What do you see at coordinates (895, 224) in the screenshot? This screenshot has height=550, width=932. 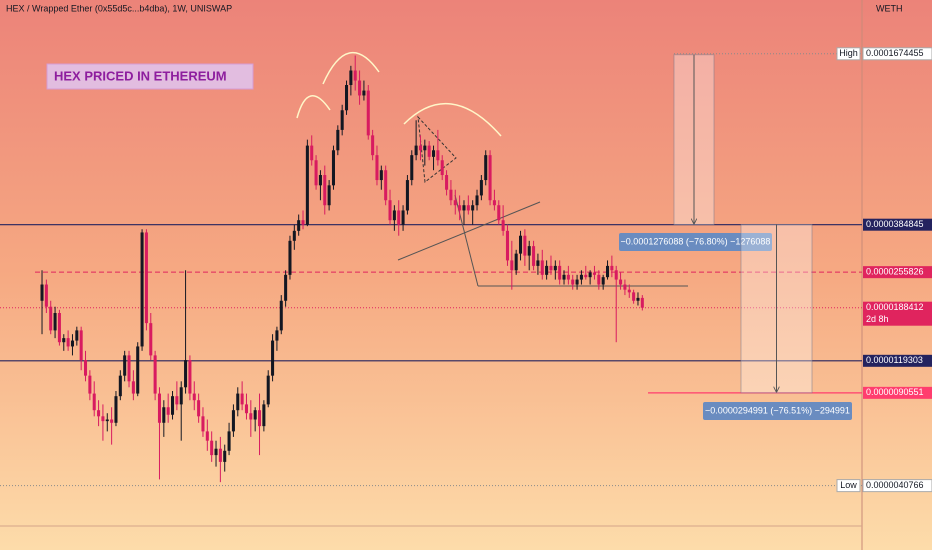 I see `price-label: 0.0000384845` at bounding box center [895, 224].